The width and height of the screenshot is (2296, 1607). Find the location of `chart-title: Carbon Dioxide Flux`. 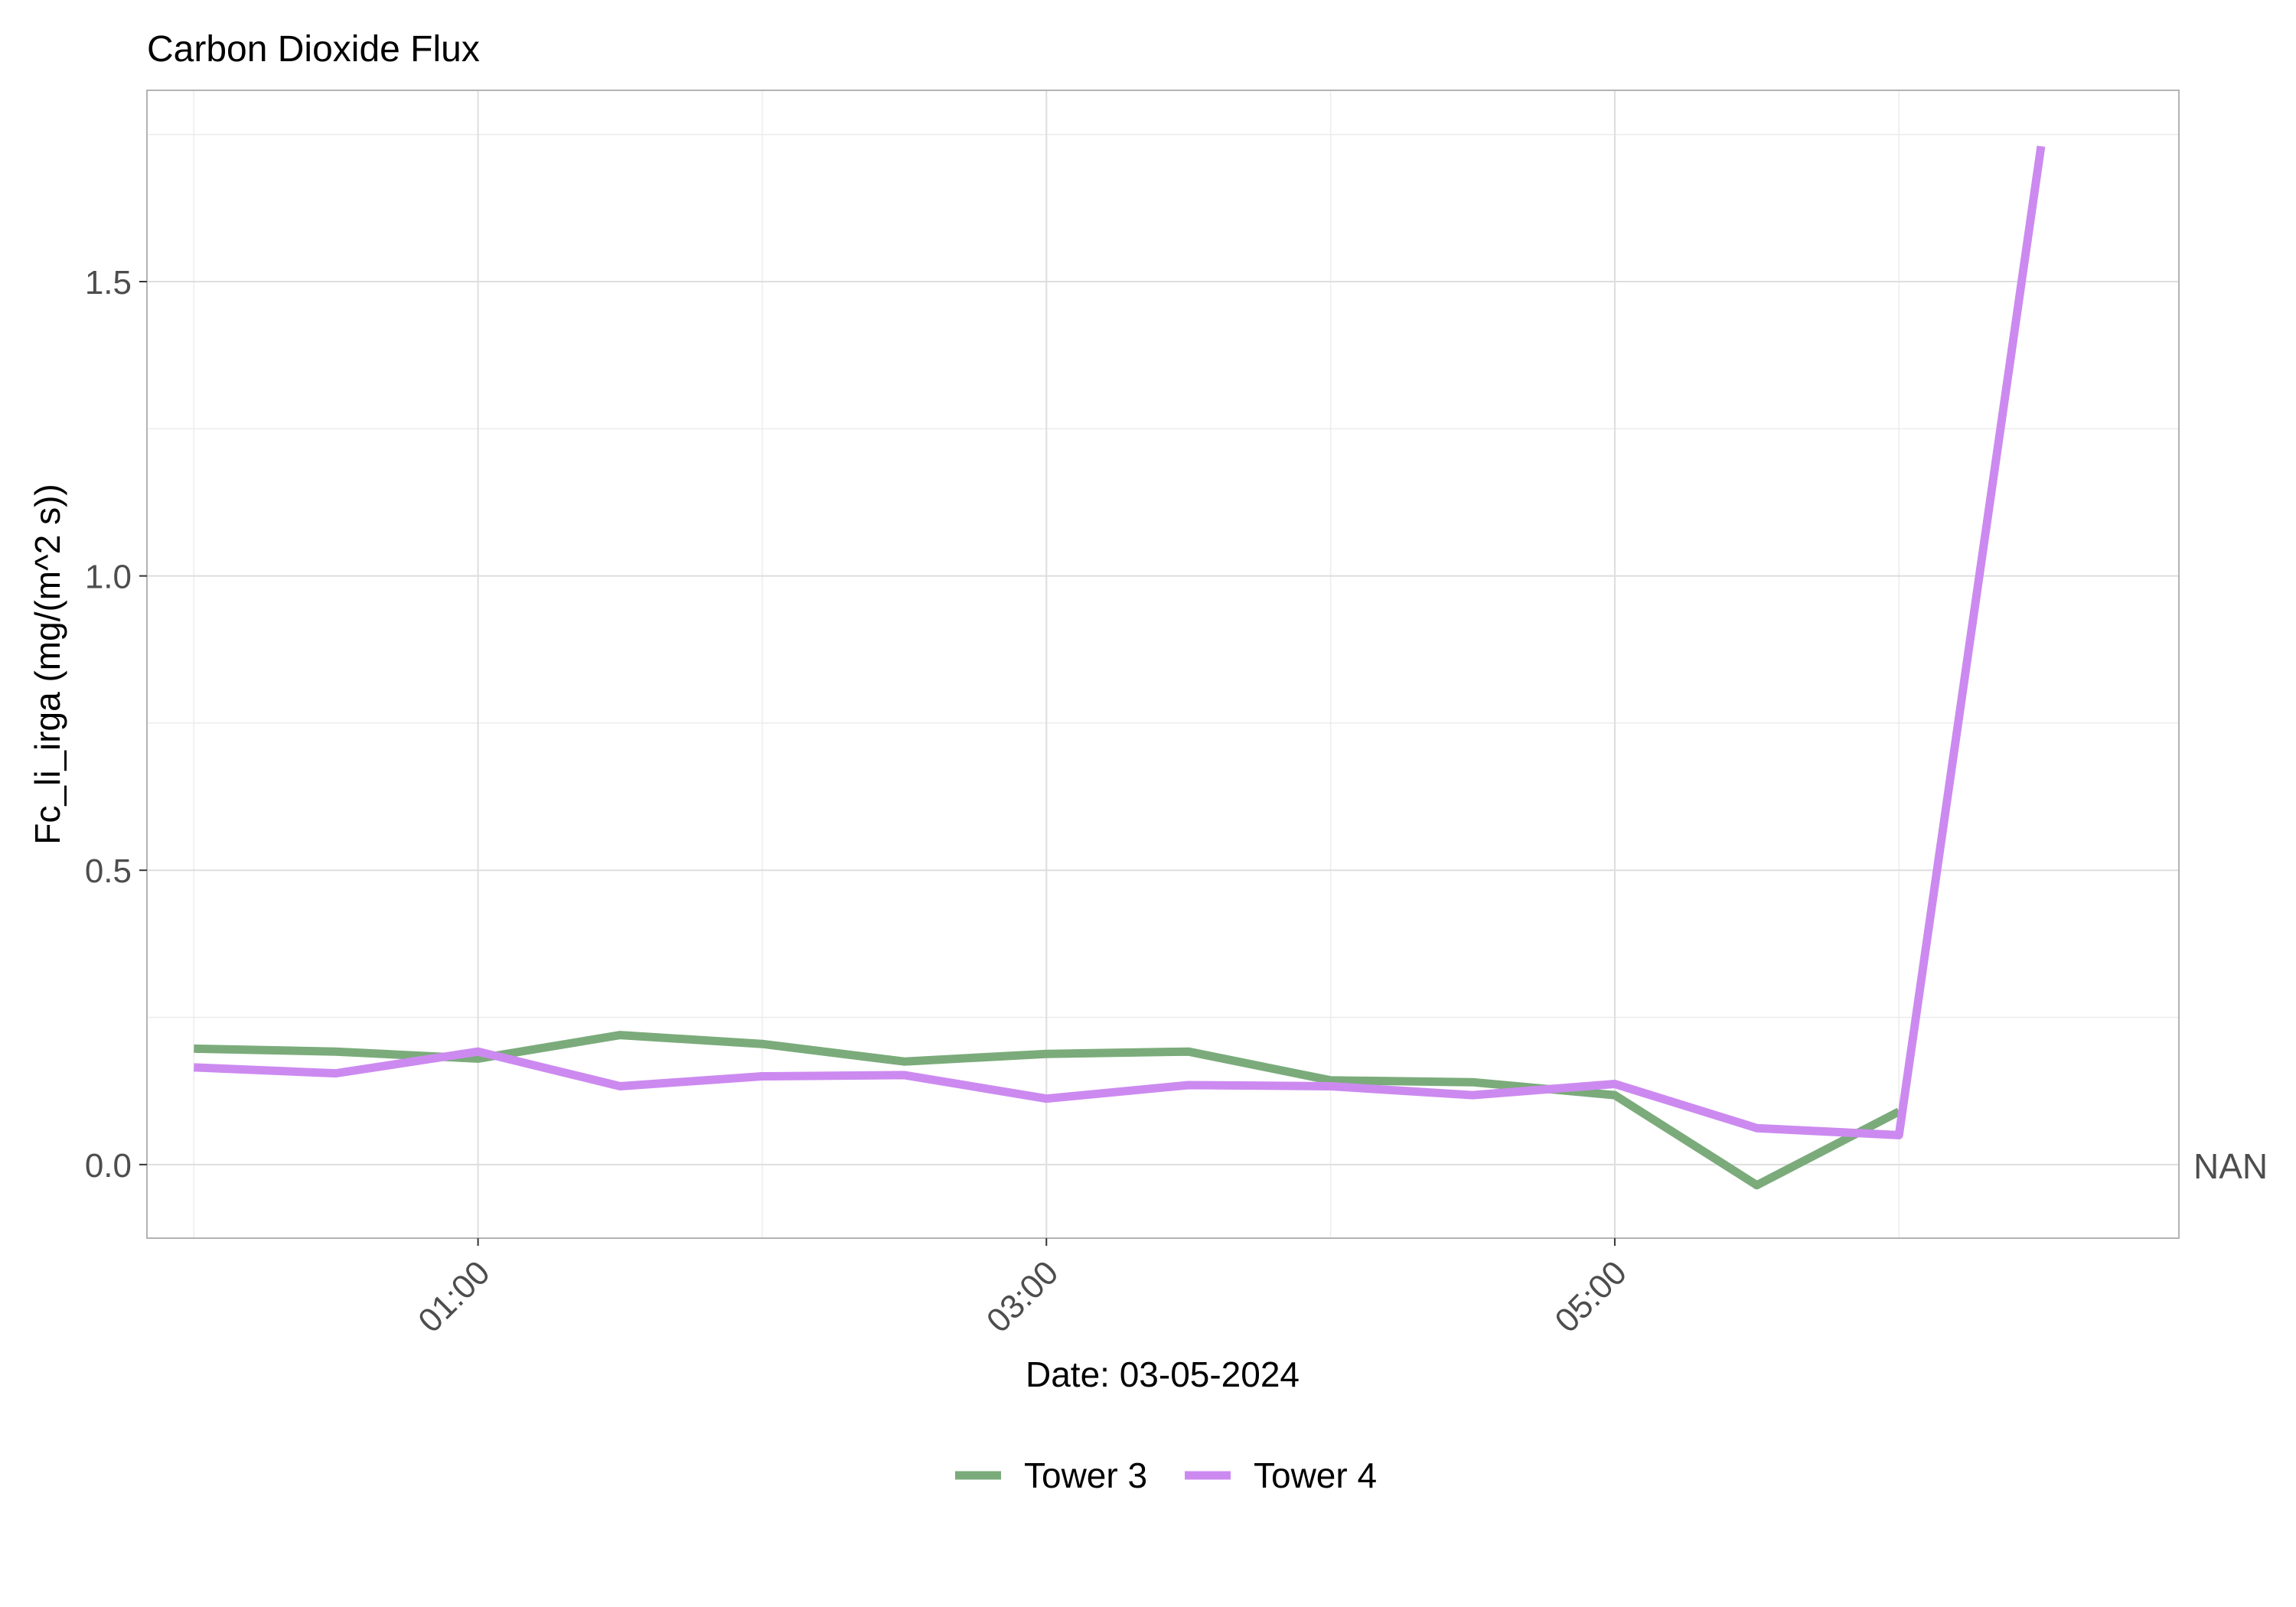

chart-title: Carbon Dioxide Flux is located at coordinates (313, 49).